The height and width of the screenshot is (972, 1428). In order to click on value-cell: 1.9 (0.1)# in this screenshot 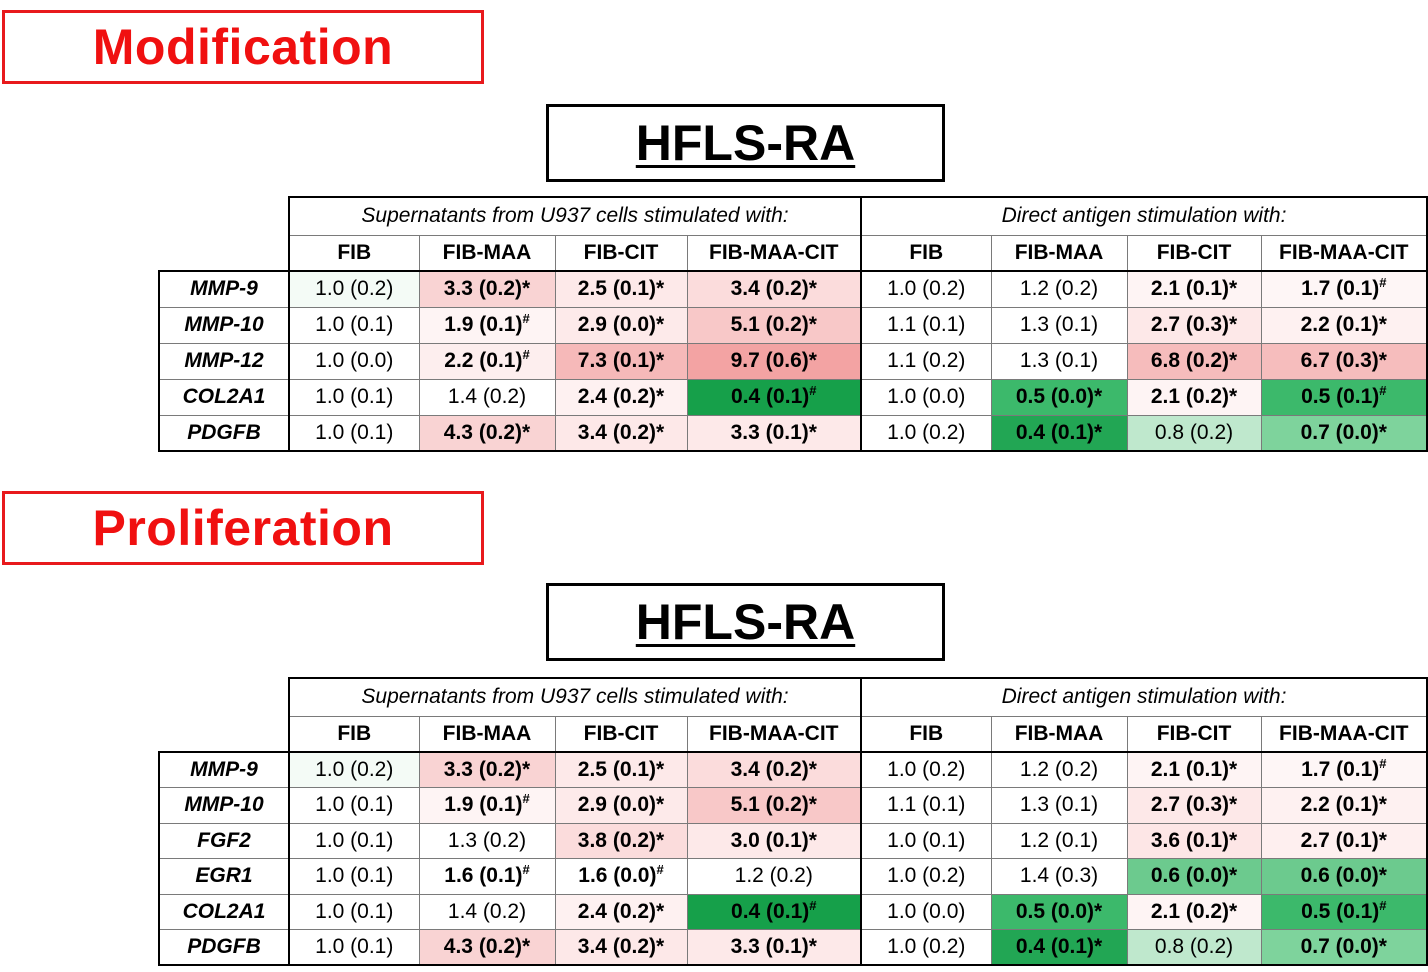, I will do `click(487, 325)`.